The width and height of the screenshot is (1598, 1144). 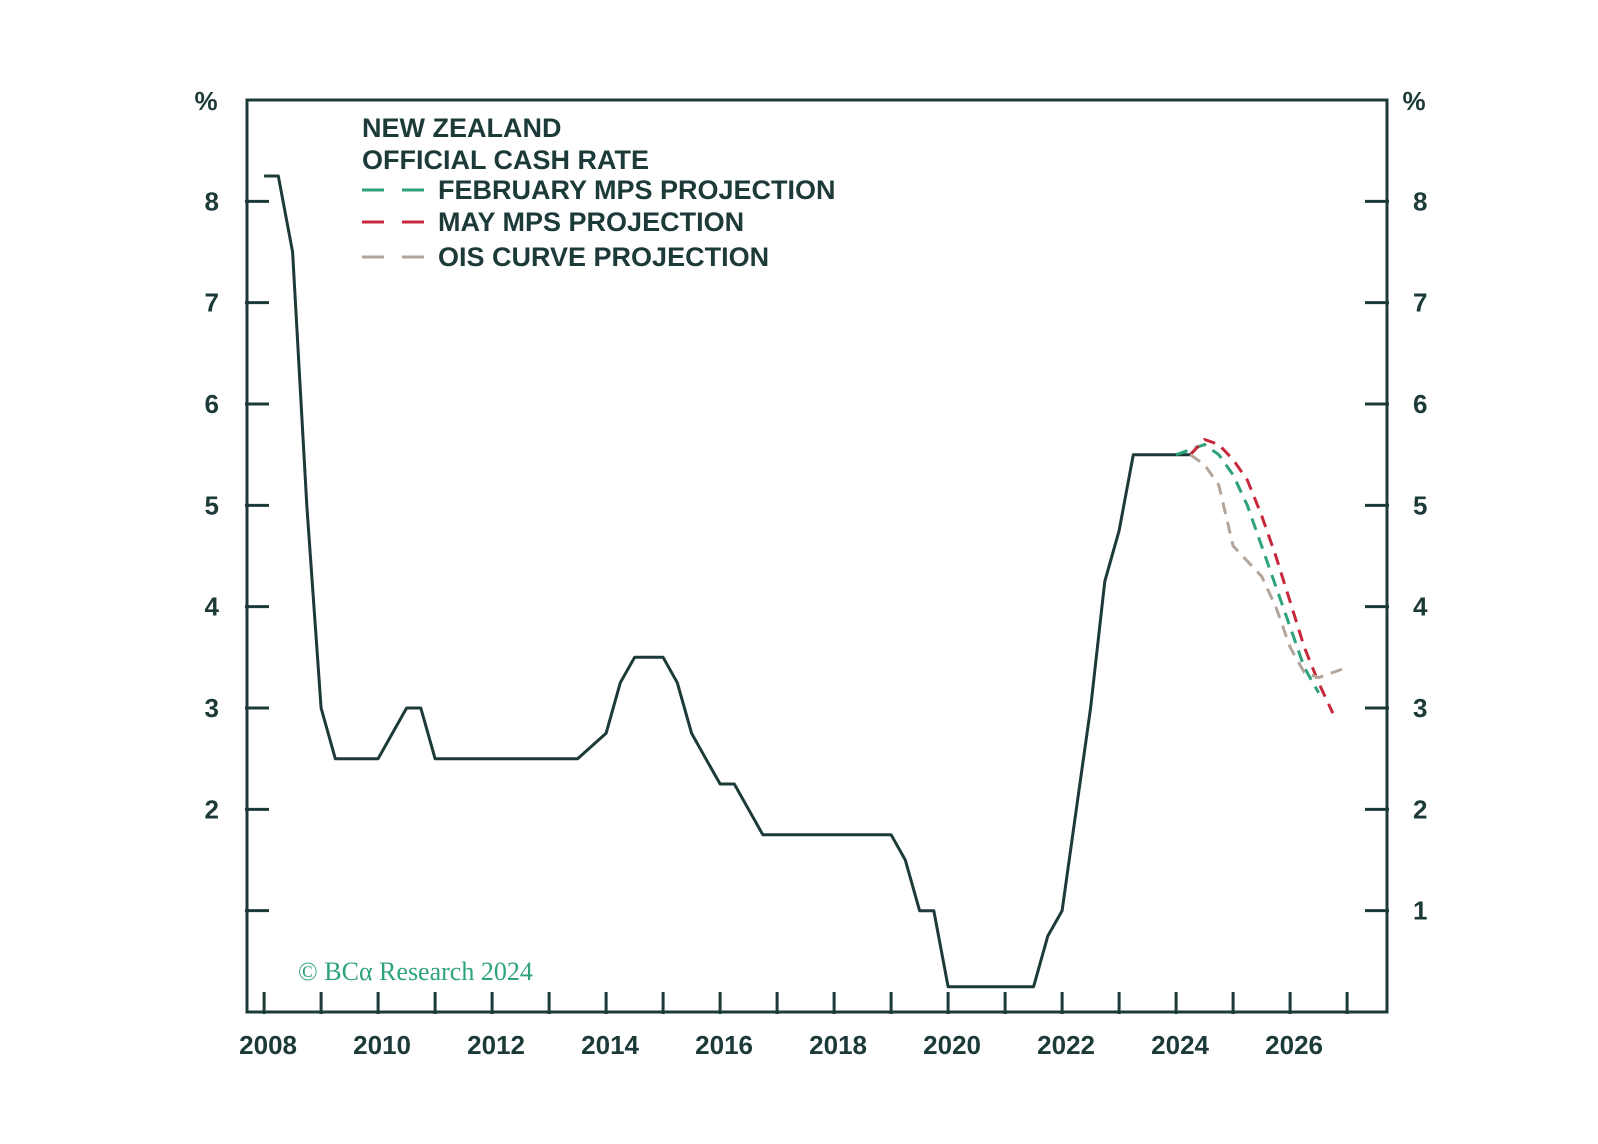 What do you see at coordinates (1420, 708) in the screenshot?
I see `y-tick-label-right: 3` at bounding box center [1420, 708].